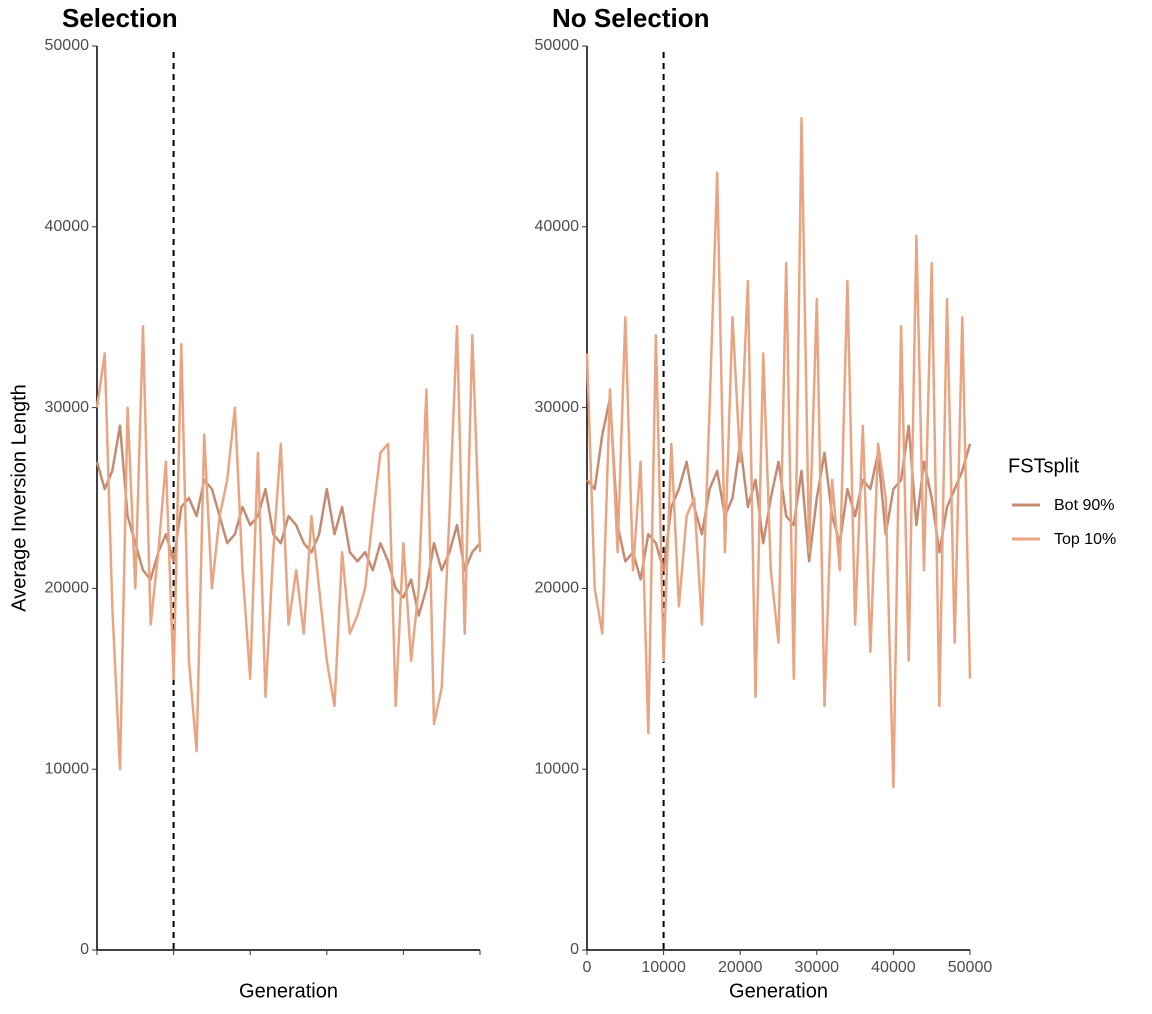 The width and height of the screenshot is (1152, 1014). I want to click on series-line, so click(288, 547).